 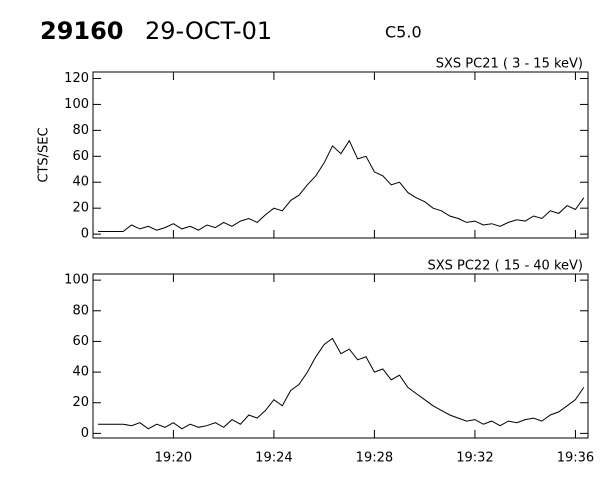 What do you see at coordinates (44, 154) in the screenshot?
I see `y-axis-label: CTS/SEC` at bounding box center [44, 154].